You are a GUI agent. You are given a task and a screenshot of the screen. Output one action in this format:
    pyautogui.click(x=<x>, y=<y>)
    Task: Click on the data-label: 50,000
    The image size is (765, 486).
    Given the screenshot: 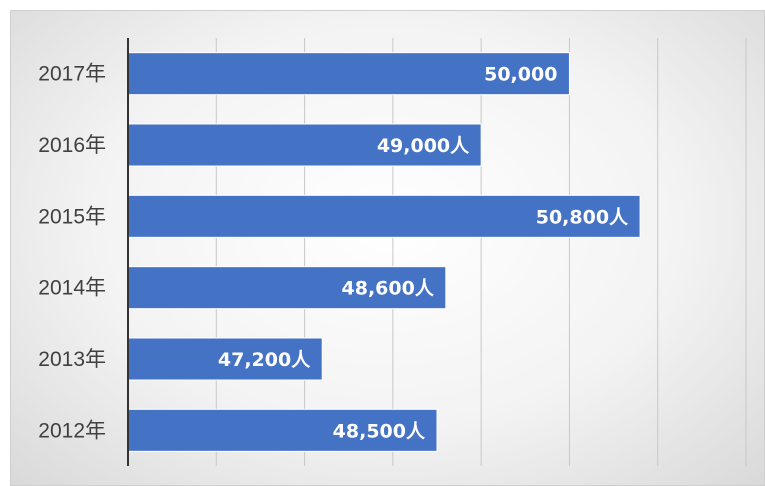 What is the action you would take?
    pyautogui.click(x=520, y=75)
    